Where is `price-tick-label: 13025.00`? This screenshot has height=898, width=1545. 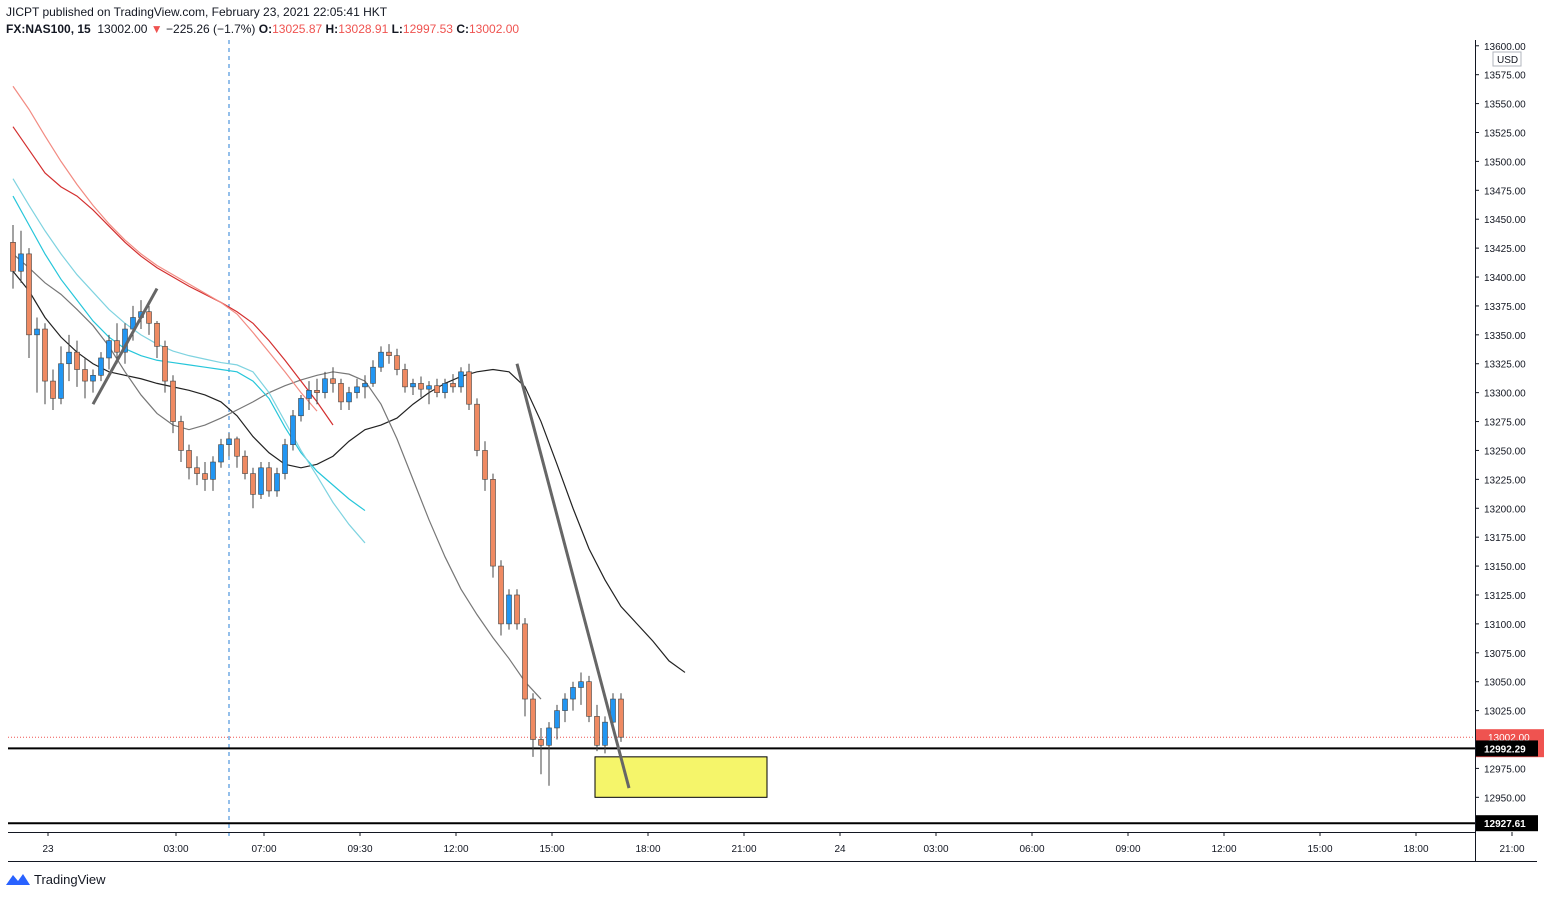 price-tick-label: 13025.00 is located at coordinates (1505, 712).